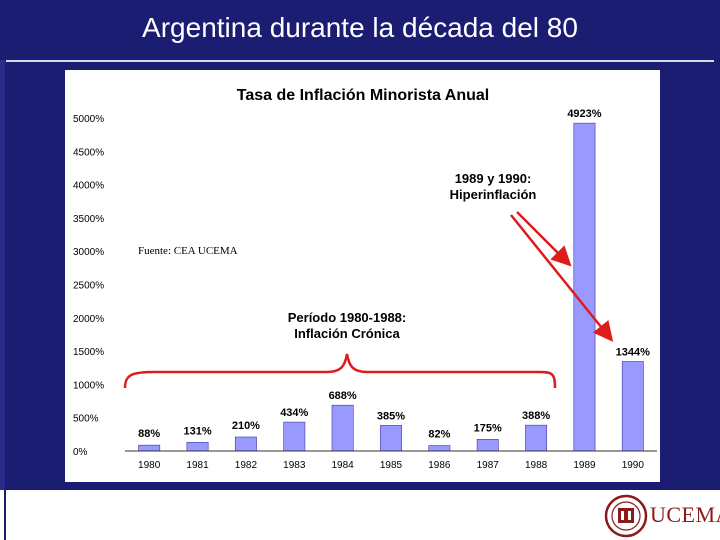 This screenshot has width=720, height=540. What do you see at coordinates (294, 436) in the screenshot?
I see `bar-1983` at bounding box center [294, 436].